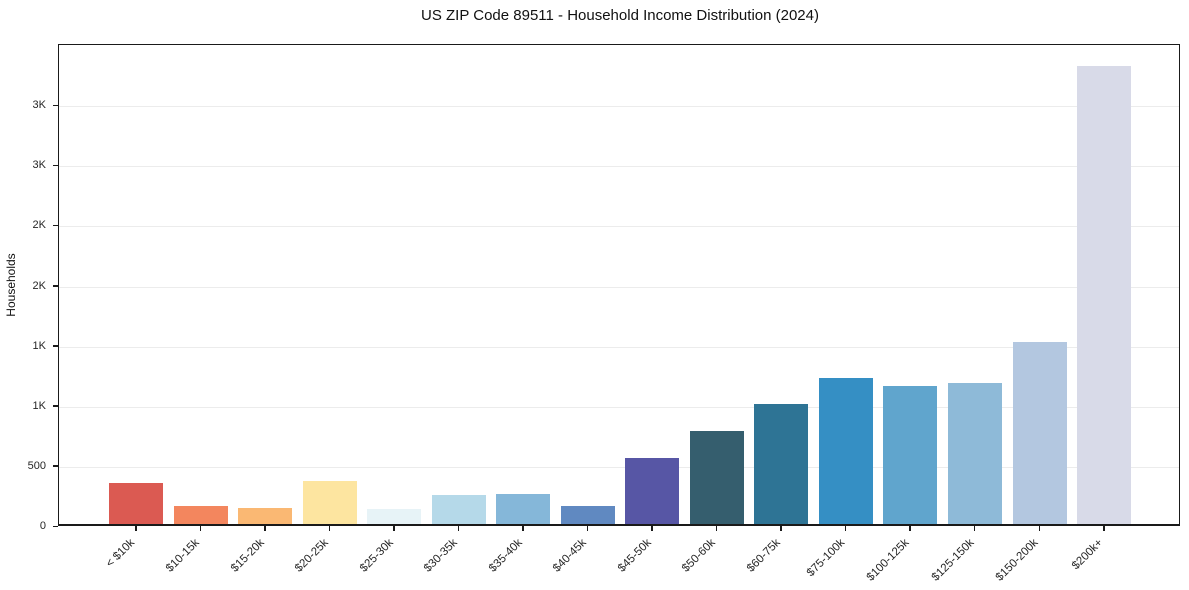 This screenshot has height=590, width=1189. I want to click on y-tick-label: 0, so click(42, 526).